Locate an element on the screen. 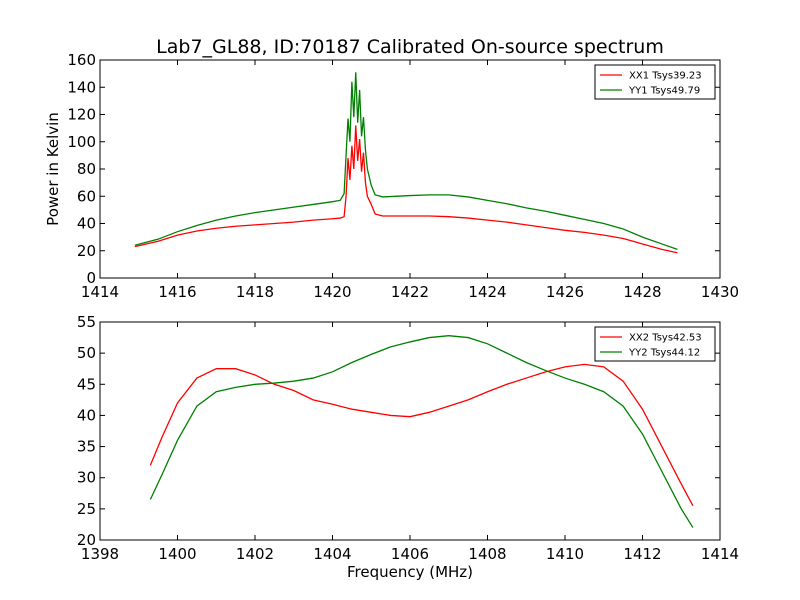 The width and height of the screenshot is (800, 600). x-axis-label: Frequency (MHz) is located at coordinates (410, 572).